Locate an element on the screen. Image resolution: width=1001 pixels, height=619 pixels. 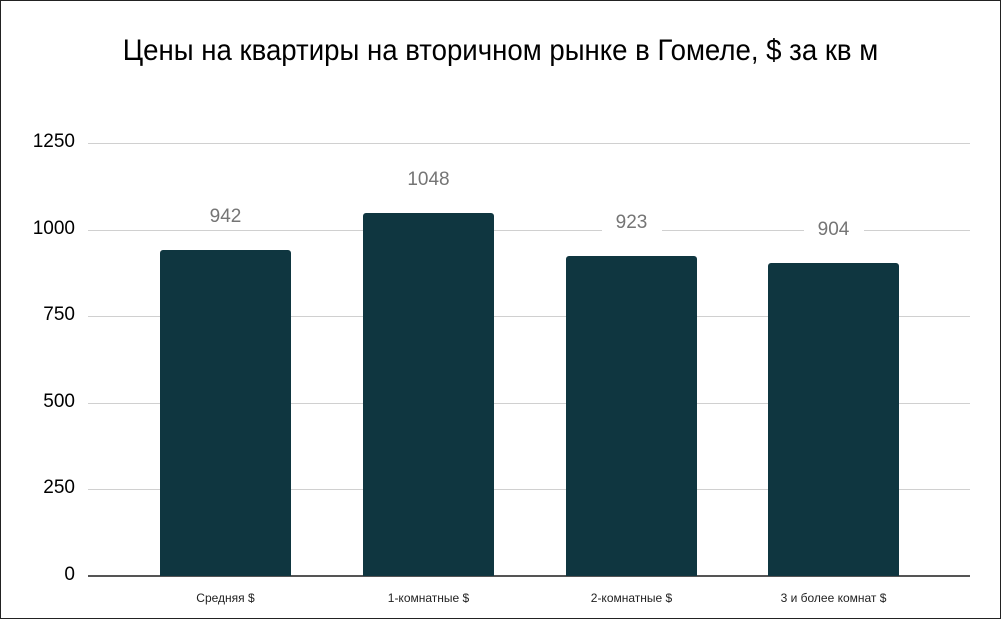
x-axis-line is located at coordinates (529, 576).